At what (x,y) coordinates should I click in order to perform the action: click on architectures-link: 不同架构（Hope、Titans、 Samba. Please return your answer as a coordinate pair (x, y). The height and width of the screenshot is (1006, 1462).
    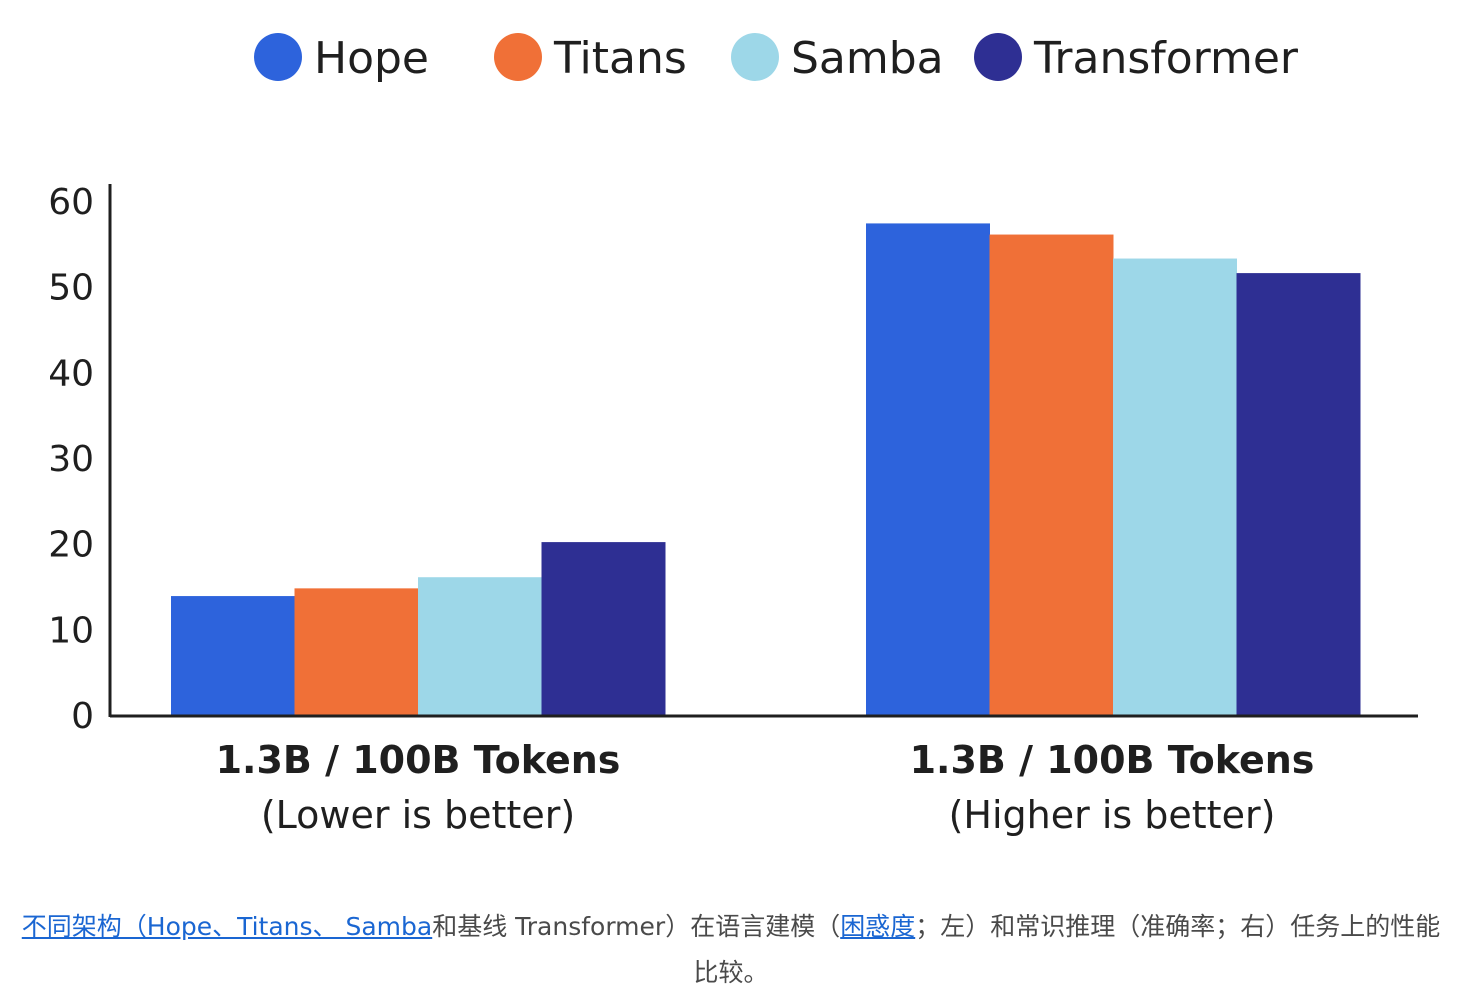
    Looking at the image, I should click on (227, 926).